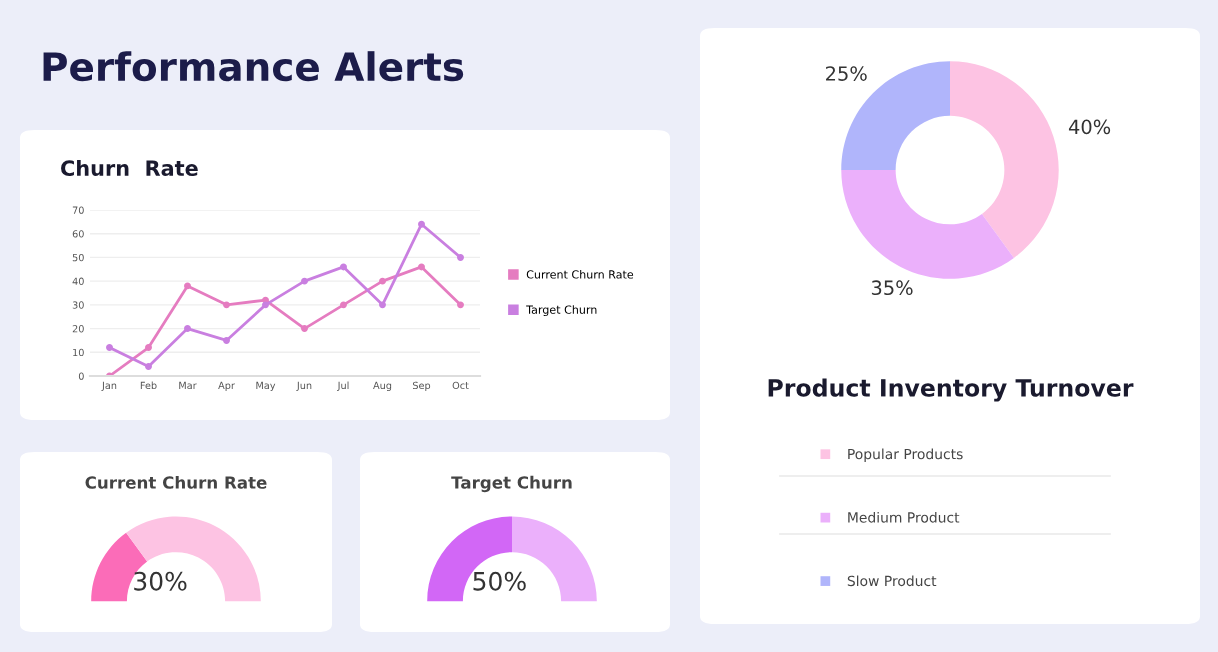 Image resolution: width=1218 pixels, height=652 pixels. I want to click on data-label: 25%, so click(846, 73).